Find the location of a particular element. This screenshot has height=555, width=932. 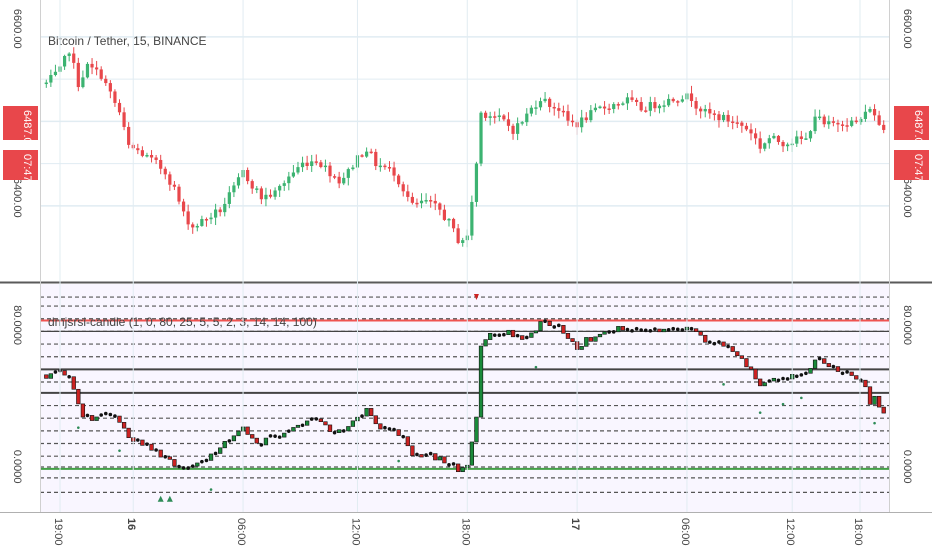

osc-axis-label-left: 80.0000 is located at coordinates (17, 325).